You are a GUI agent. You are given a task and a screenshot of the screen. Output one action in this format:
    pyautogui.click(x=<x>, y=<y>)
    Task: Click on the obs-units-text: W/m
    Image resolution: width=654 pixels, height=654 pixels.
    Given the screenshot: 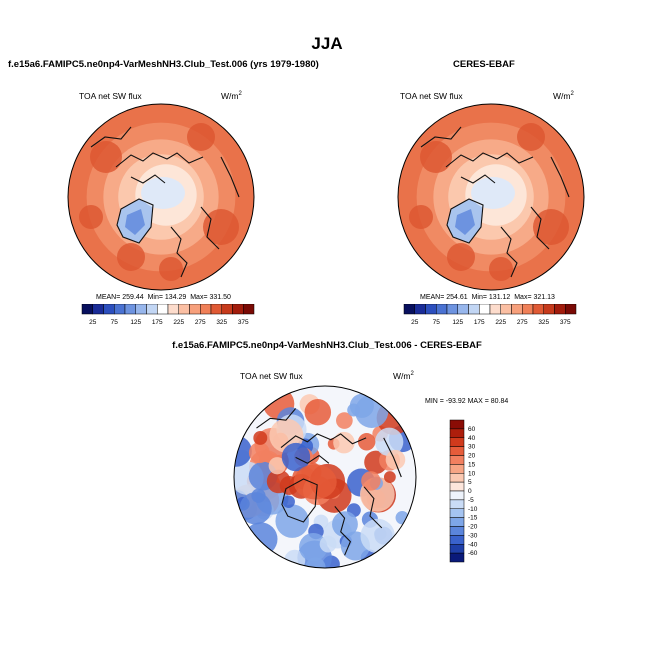 What is the action you would take?
    pyautogui.click(x=562, y=96)
    